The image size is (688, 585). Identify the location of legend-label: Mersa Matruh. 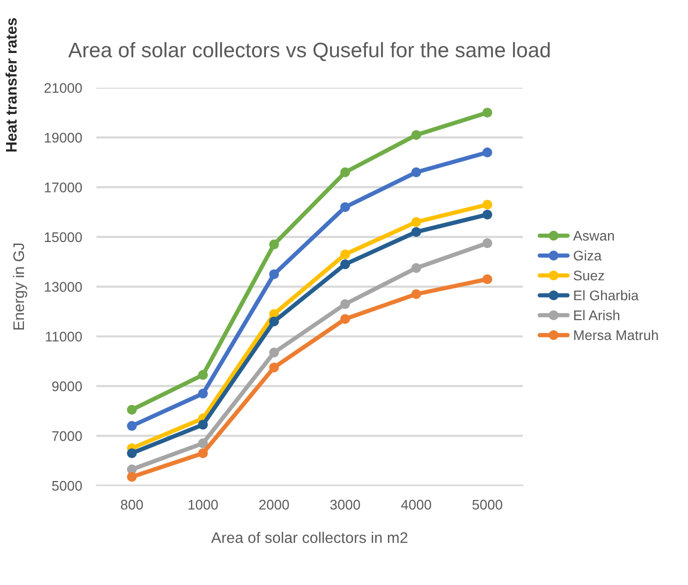
(616, 335).